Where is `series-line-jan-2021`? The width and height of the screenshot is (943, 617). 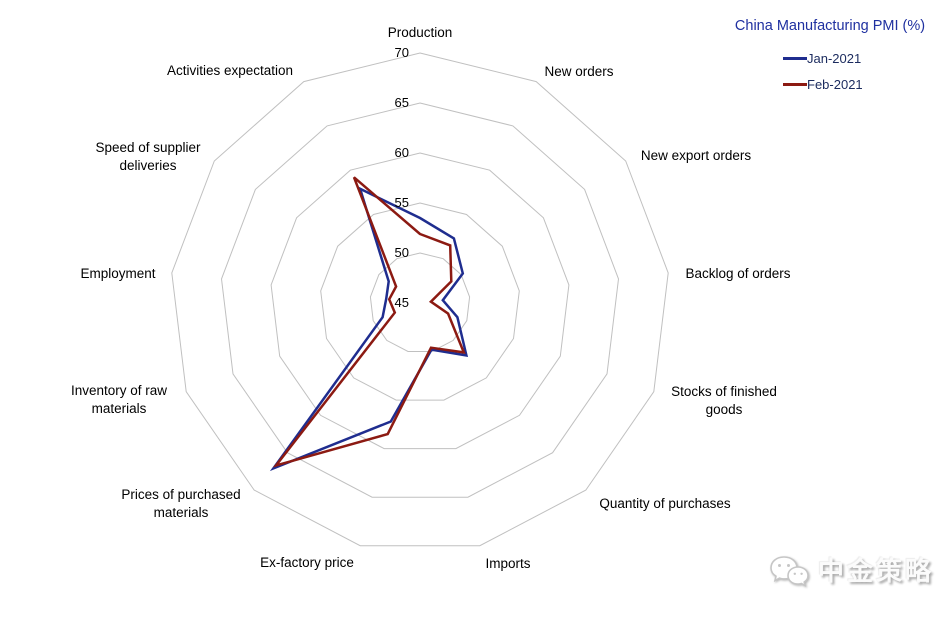
series-line-jan-2021 is located at coordinates (369, 329).